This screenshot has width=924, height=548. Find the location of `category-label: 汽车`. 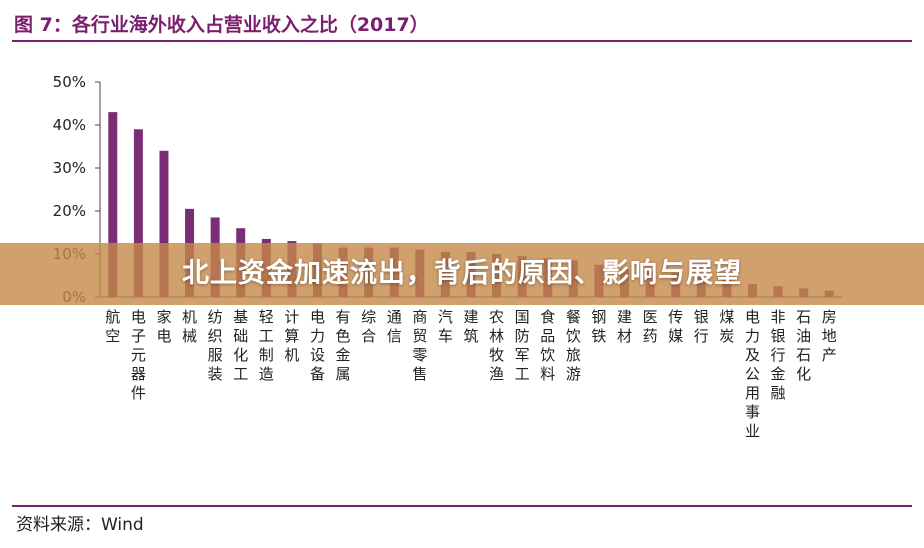

category-label: 汽车 is located at coordinates (445, 326).